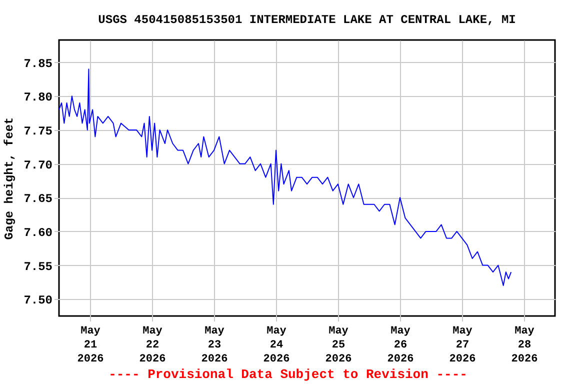 The width and height of the screenshot is (576, 384). I want to click on y-tick-label: 7.75, so click(38, 131).